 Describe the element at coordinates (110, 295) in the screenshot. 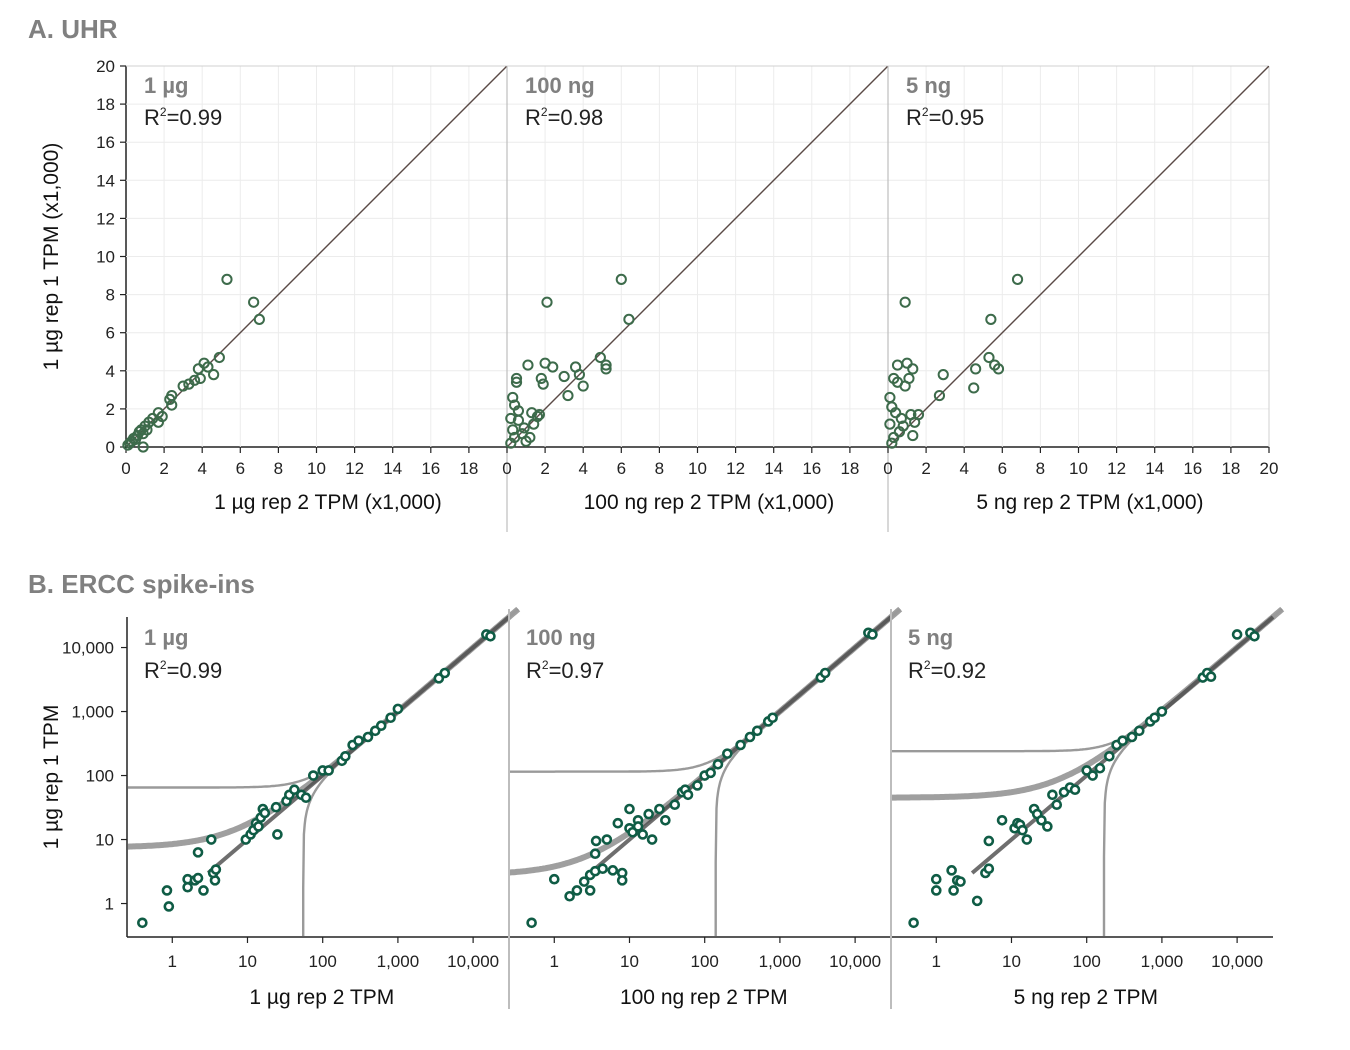

I see `y-tick-label: 8` at that location.